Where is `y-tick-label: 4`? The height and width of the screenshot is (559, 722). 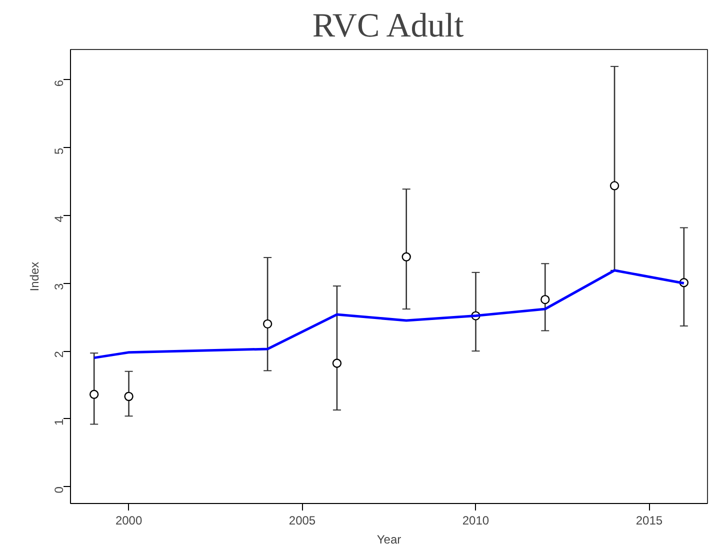 y-tick-label: 4 is located at coordinates (59, 218).